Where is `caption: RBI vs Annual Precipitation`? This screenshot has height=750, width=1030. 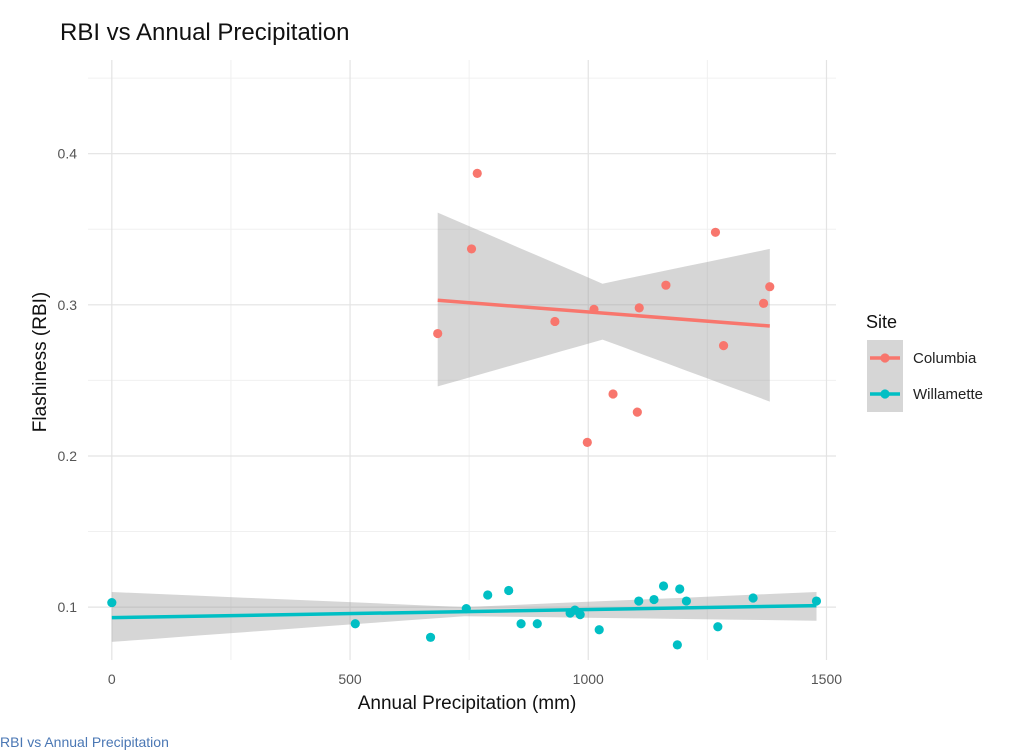 caption: RBI vs Annual Precipitation is located at coordinates (84, 742).